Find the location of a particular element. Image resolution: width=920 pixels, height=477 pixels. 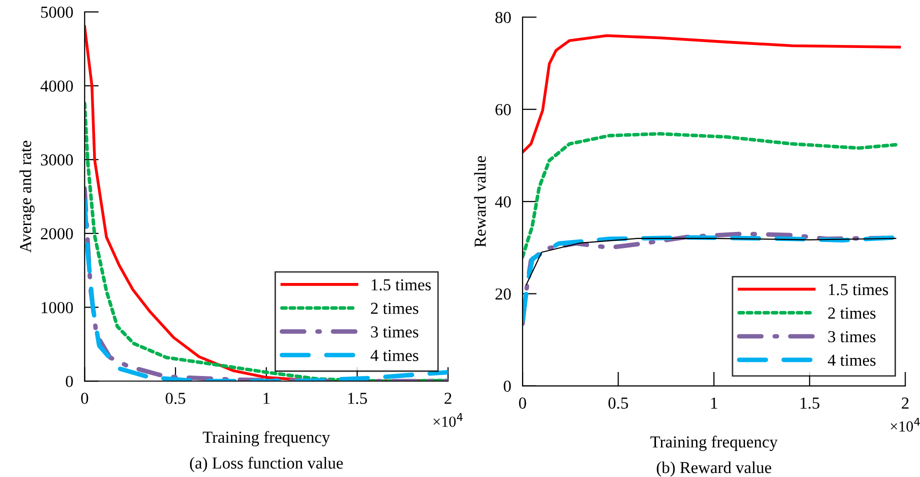

y-tick-label: 2000 is located at coordinates (56, 234).